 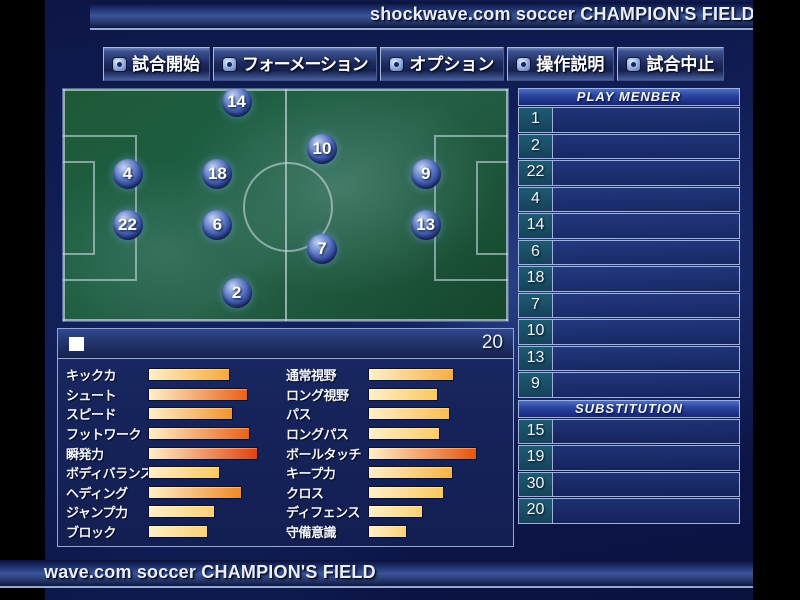 I want to click on stat-label: 通常視野, so click(x=311, y=376).